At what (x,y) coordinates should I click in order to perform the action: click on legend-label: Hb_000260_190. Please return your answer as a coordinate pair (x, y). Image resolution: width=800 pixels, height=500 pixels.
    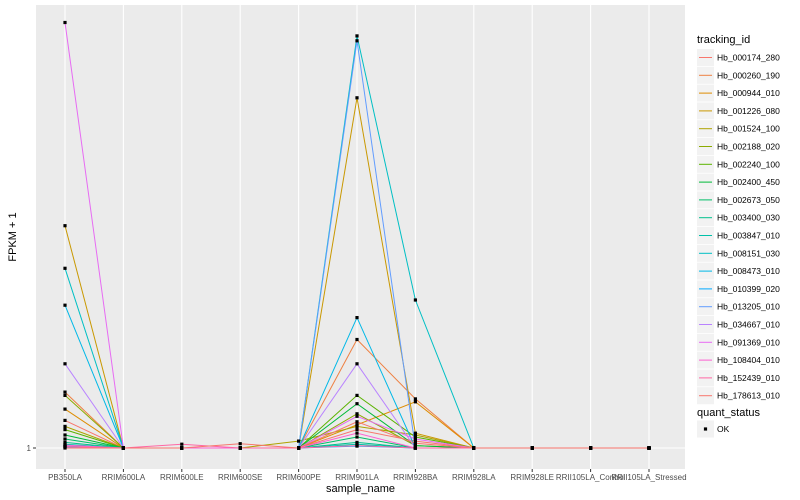
    Looking at the image, I should click on (748, 75).